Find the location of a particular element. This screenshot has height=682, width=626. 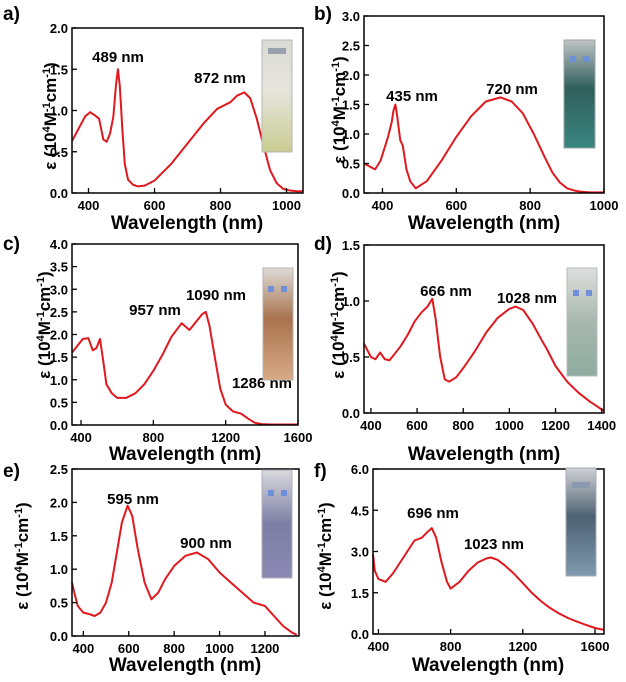

peak-annotation-f: 696 nm is located at coordinates (433, 513).